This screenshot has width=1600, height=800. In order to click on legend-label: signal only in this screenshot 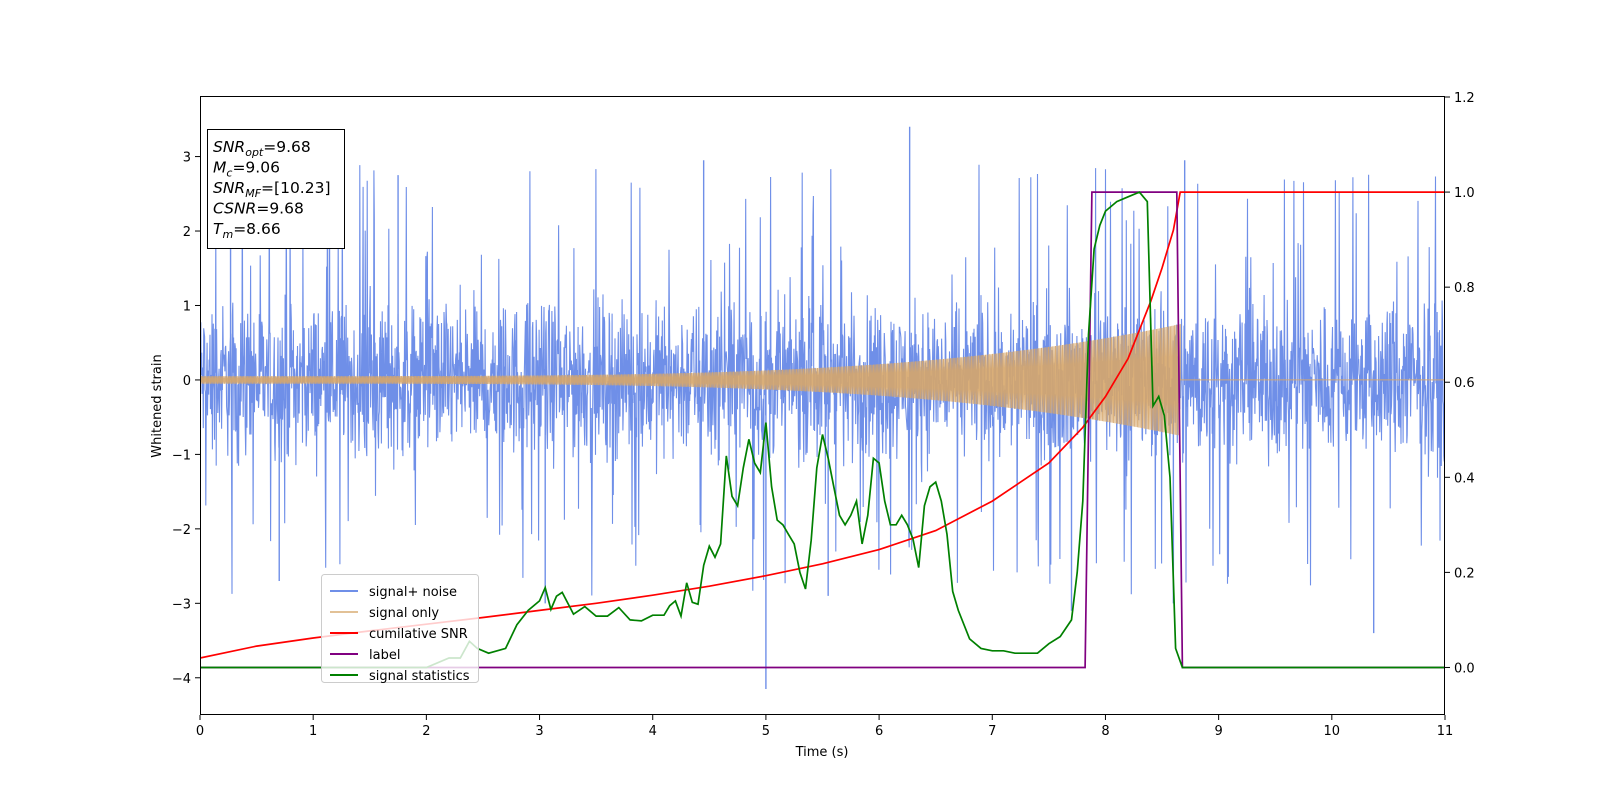, I will do `click(404, 613)`.